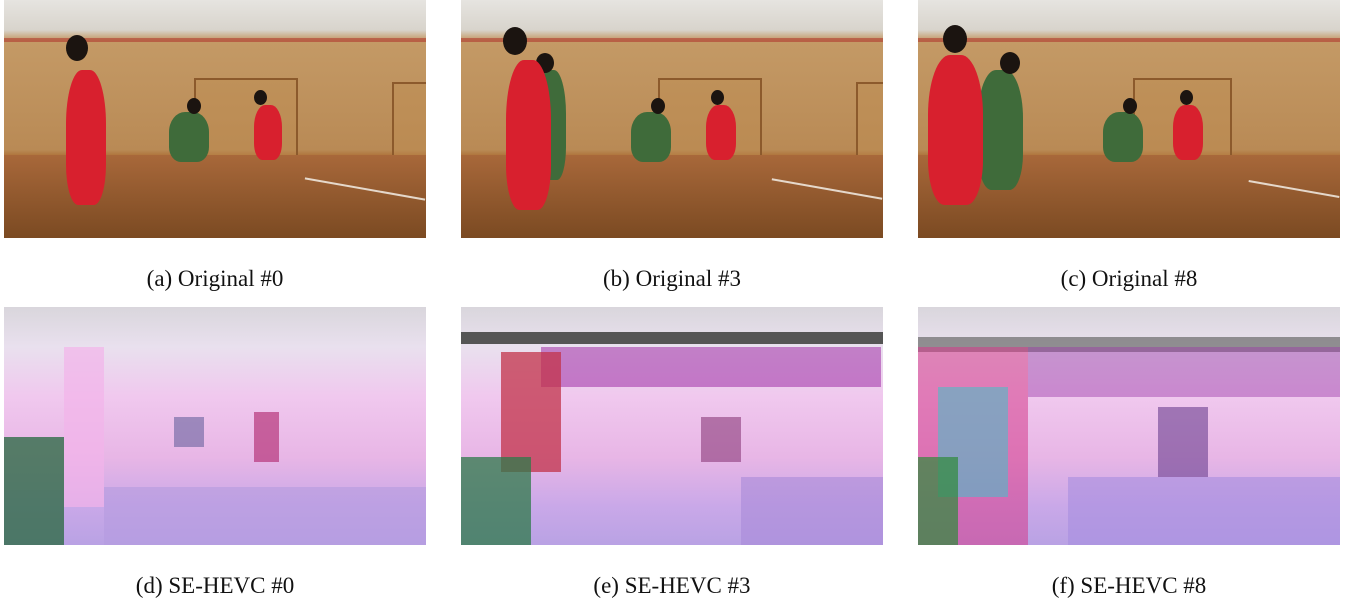 The image size is (1356, 609). Describe the element at coordinates (215, 278) in the screenshot. I see `caption-a: (a) Original #0` at that location.